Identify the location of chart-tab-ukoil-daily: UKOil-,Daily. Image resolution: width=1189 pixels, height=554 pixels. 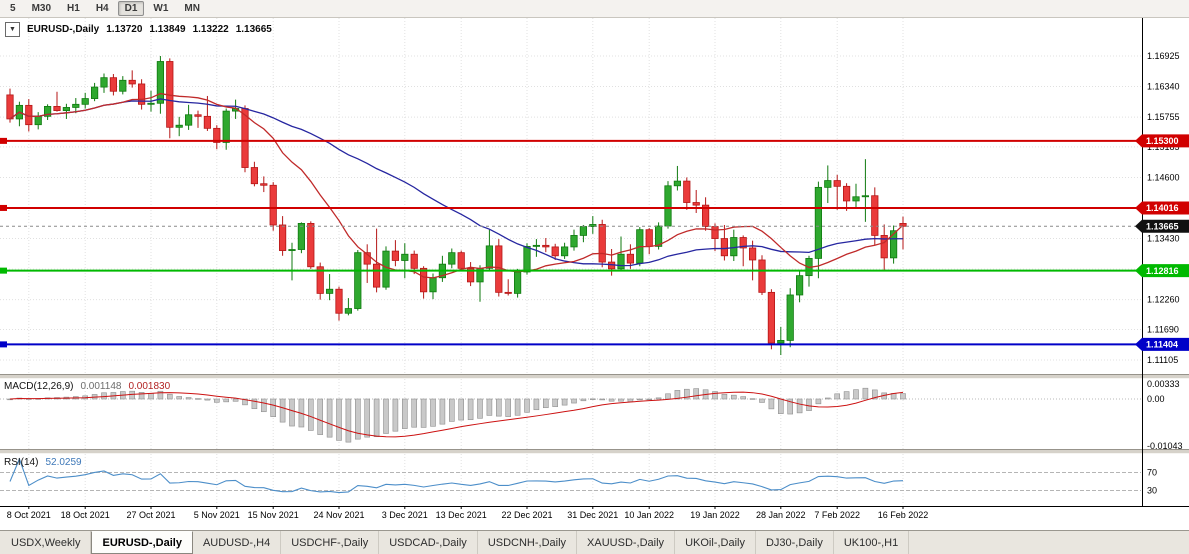
(715, 542).